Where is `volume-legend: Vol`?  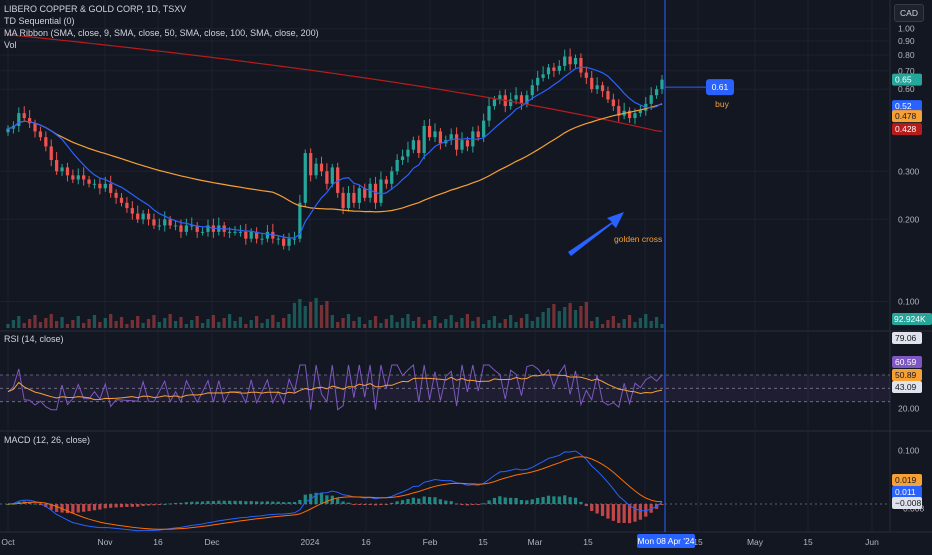
volume-legend: Vol is located at coordinates (10, 45).